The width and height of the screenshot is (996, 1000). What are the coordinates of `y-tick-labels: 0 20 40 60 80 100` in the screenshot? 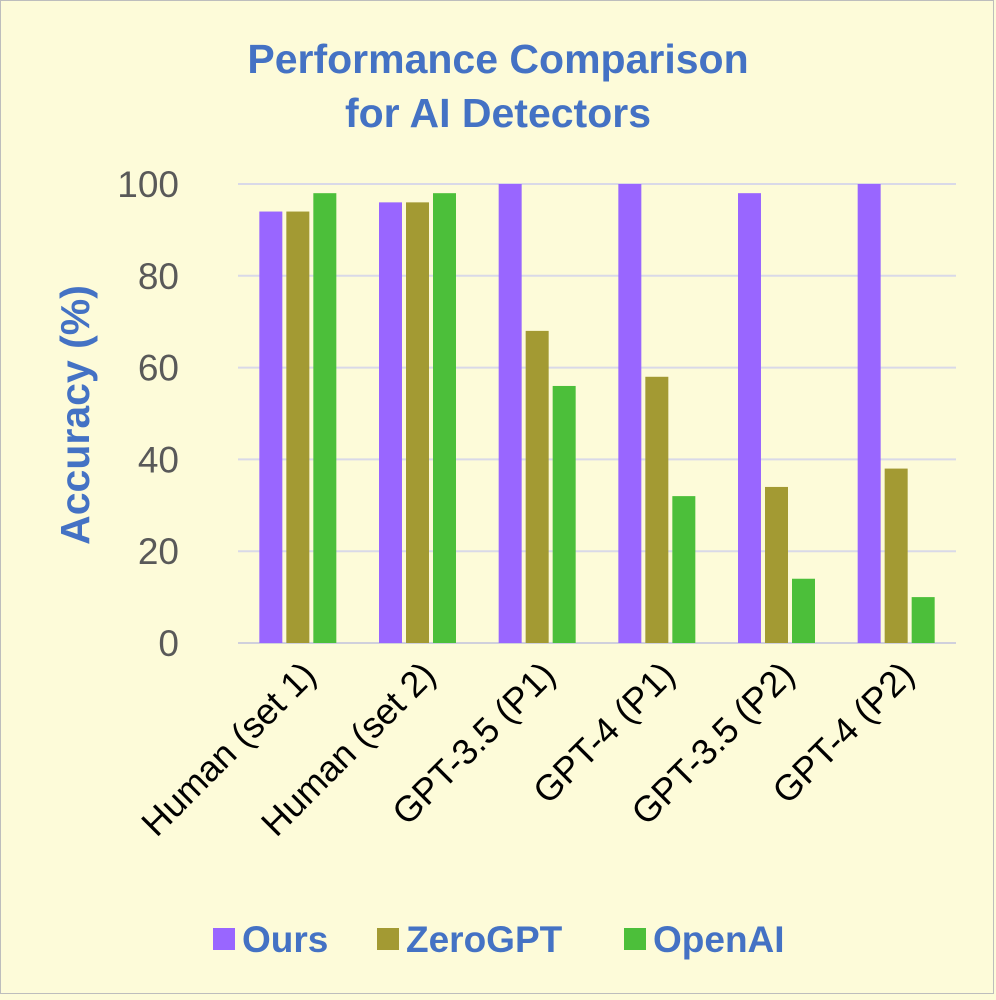 It's located at (148, 414).